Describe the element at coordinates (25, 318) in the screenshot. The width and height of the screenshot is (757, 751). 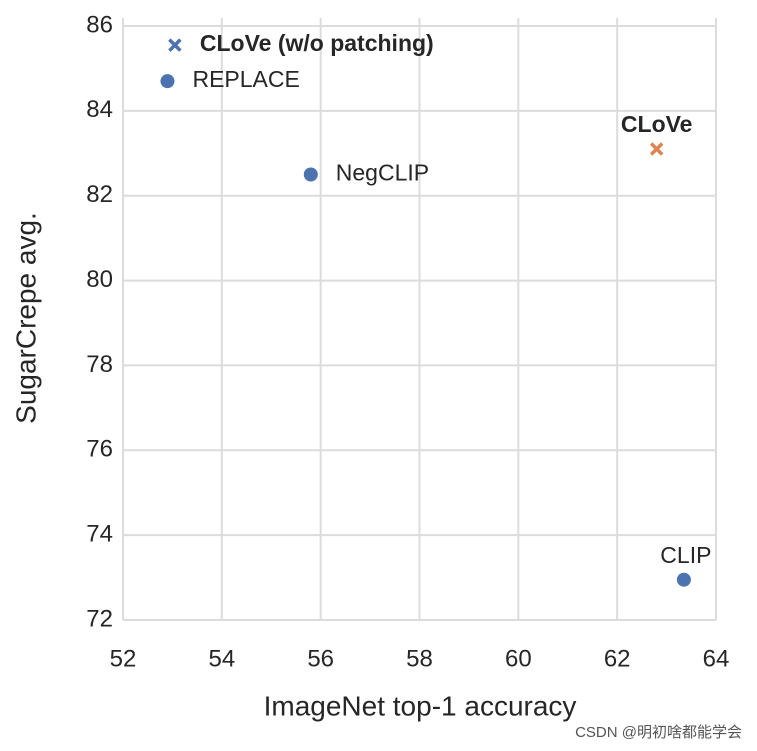
I see `y-axis-label: SugarCrepe avg.` at that location.